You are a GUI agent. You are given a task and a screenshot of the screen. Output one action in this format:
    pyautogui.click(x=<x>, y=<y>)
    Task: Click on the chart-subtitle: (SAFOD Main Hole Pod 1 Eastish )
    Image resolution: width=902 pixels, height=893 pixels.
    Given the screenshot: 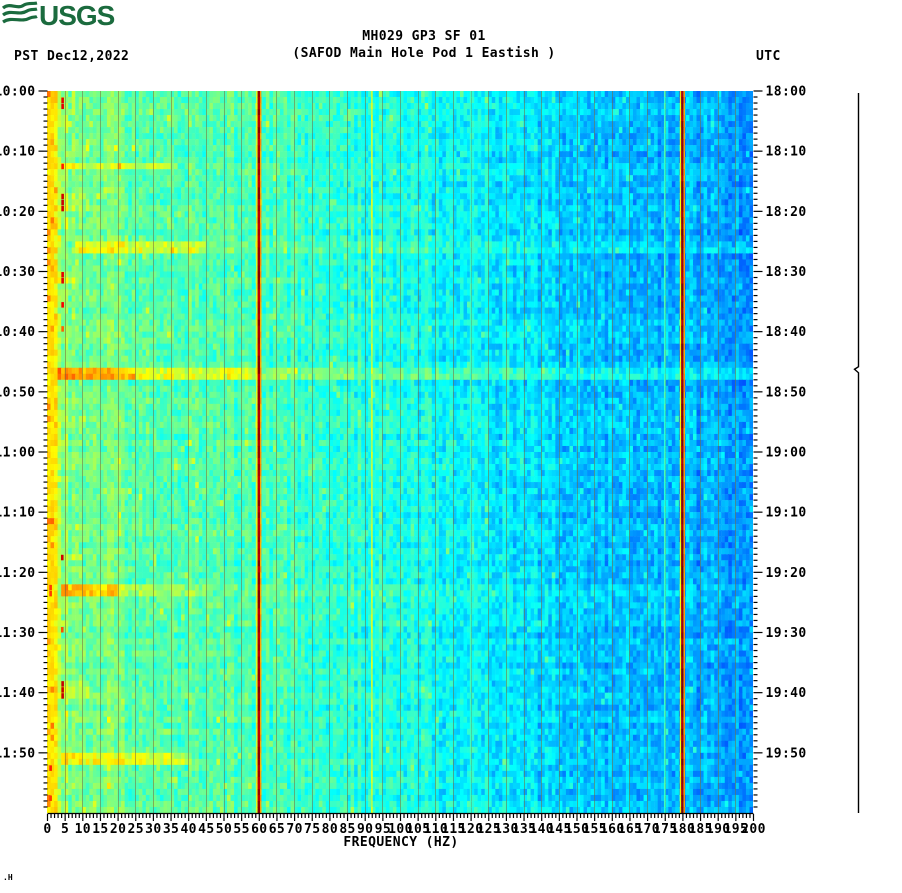 What is the action you would take?
    pyautogui.click(x=424, y=53)
    